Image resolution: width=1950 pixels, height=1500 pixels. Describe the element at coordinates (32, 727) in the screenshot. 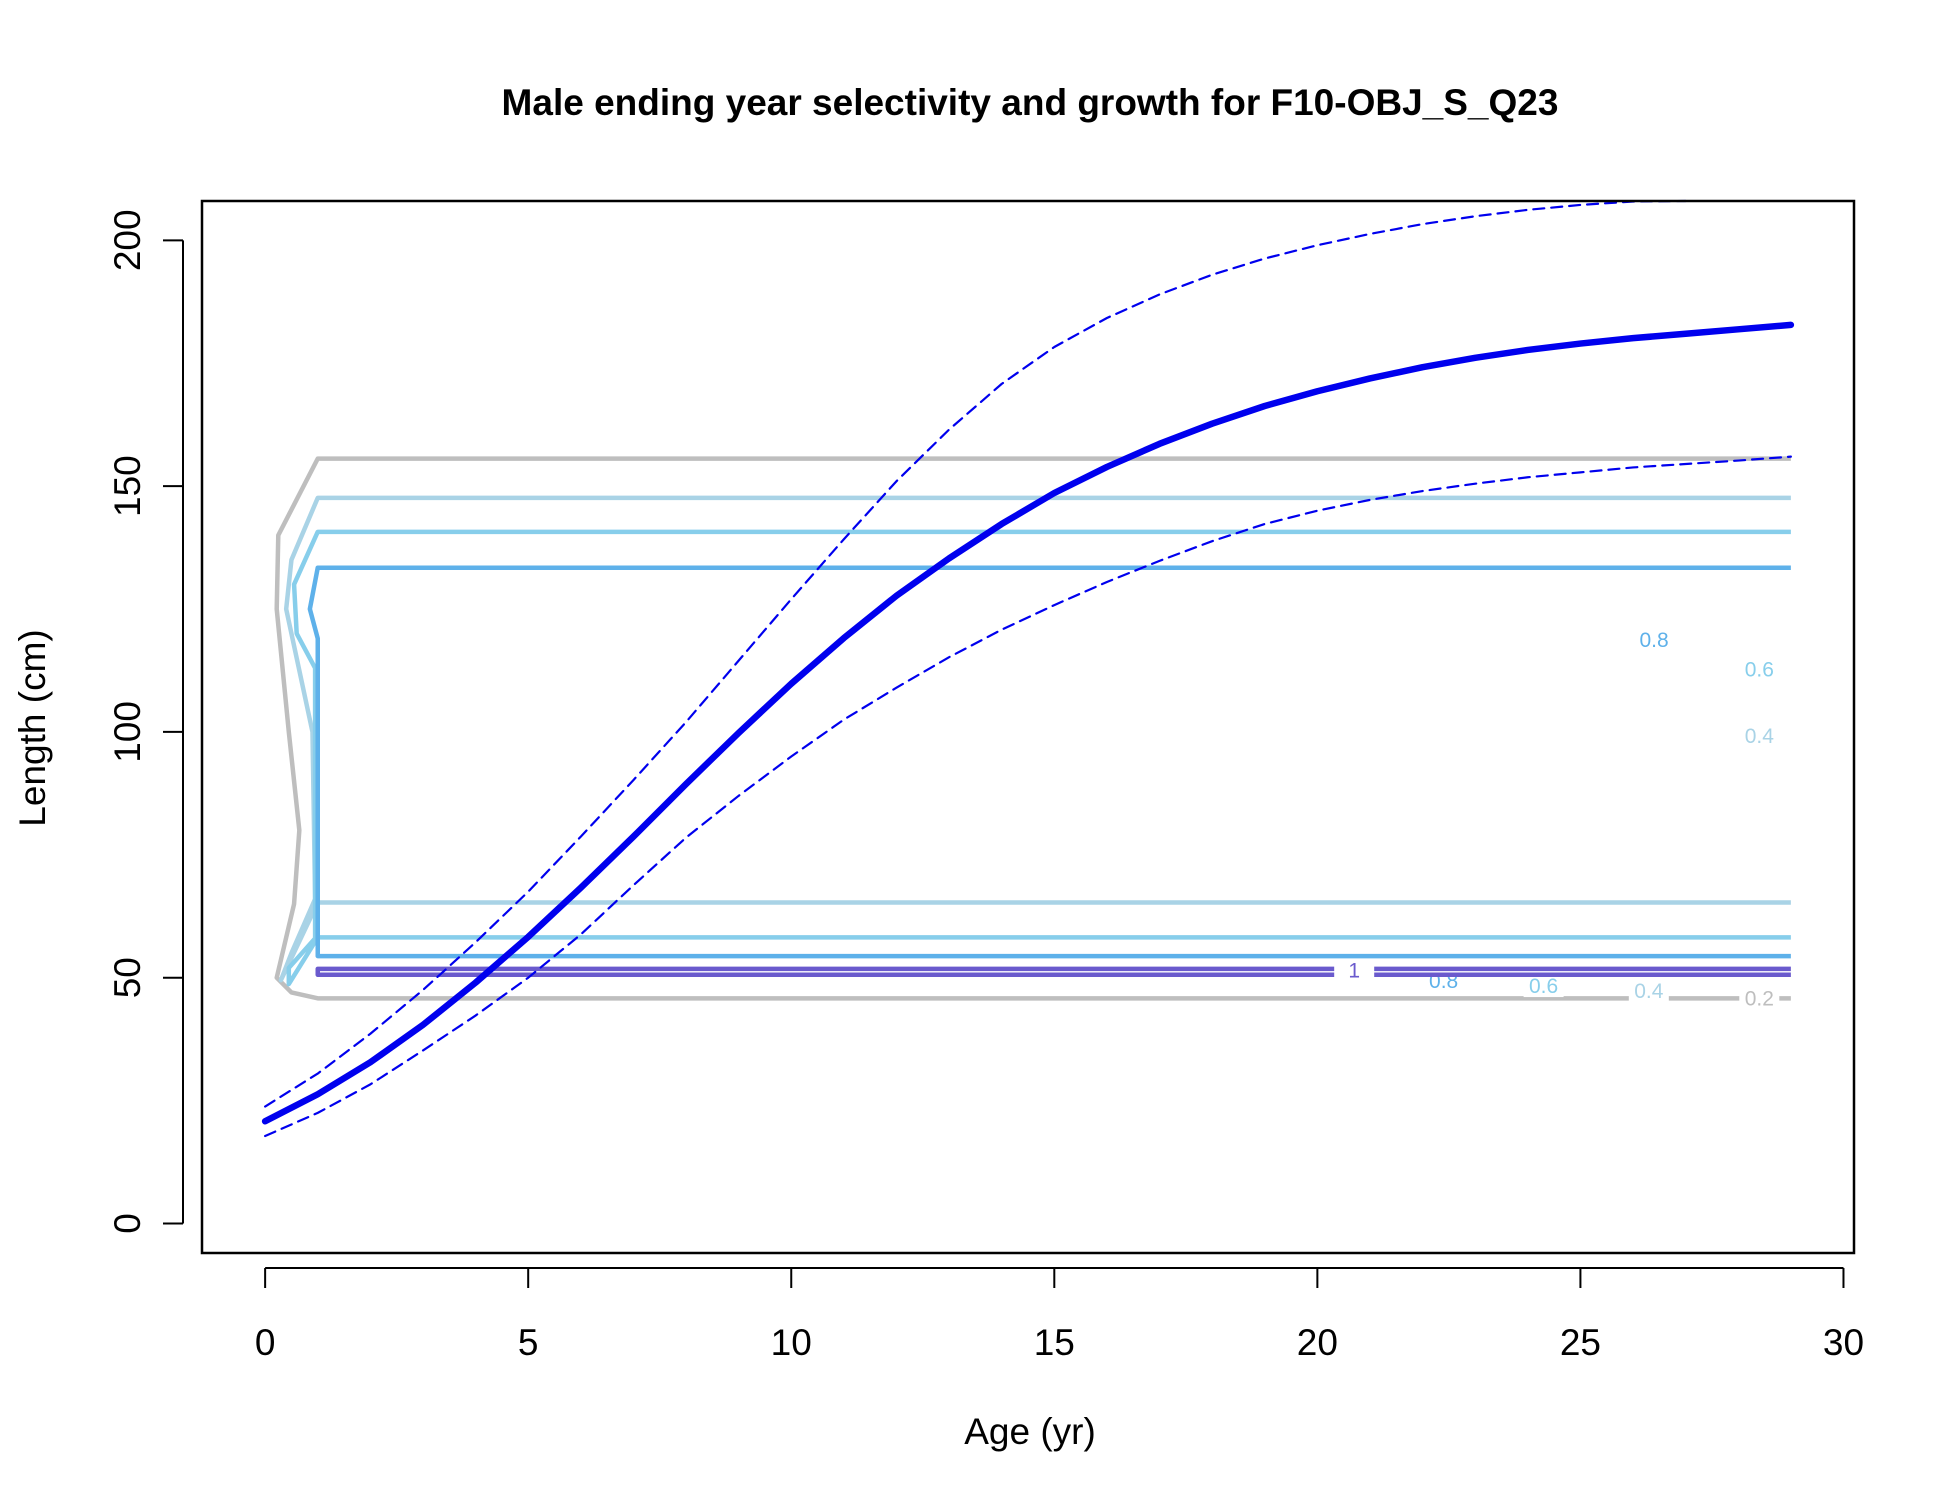

I see `y-axis-label: Length (cm)` at that location.